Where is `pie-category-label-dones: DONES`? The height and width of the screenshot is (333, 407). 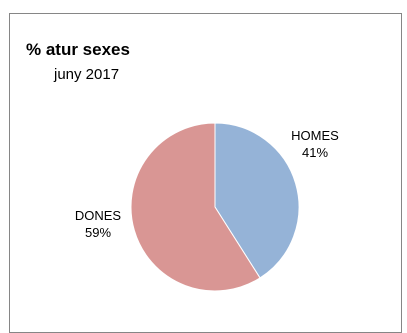 pie-category-label-dones: DONES is located at coordinates (98, 215).